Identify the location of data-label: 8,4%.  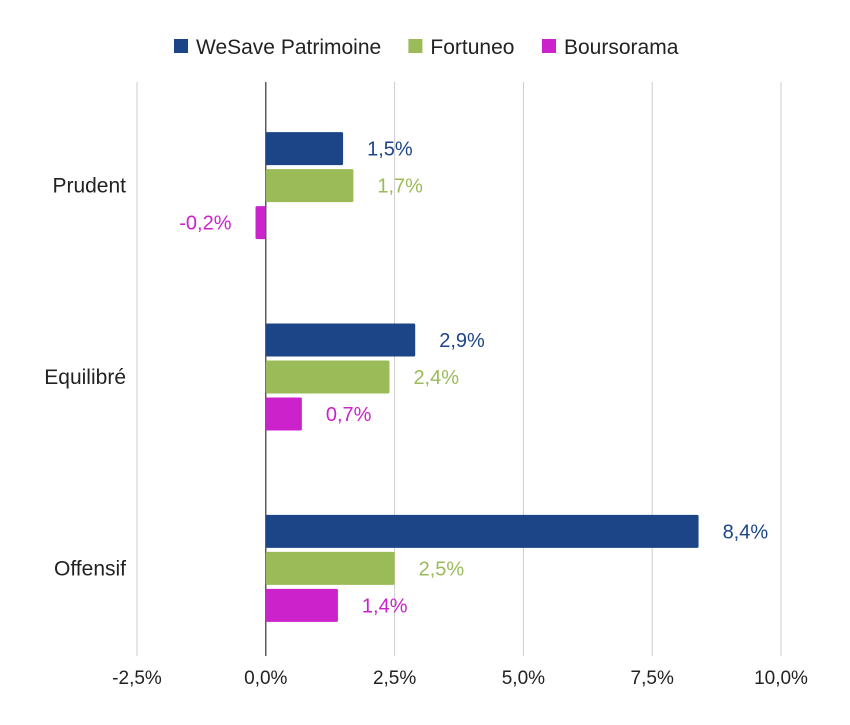
(746, 532).